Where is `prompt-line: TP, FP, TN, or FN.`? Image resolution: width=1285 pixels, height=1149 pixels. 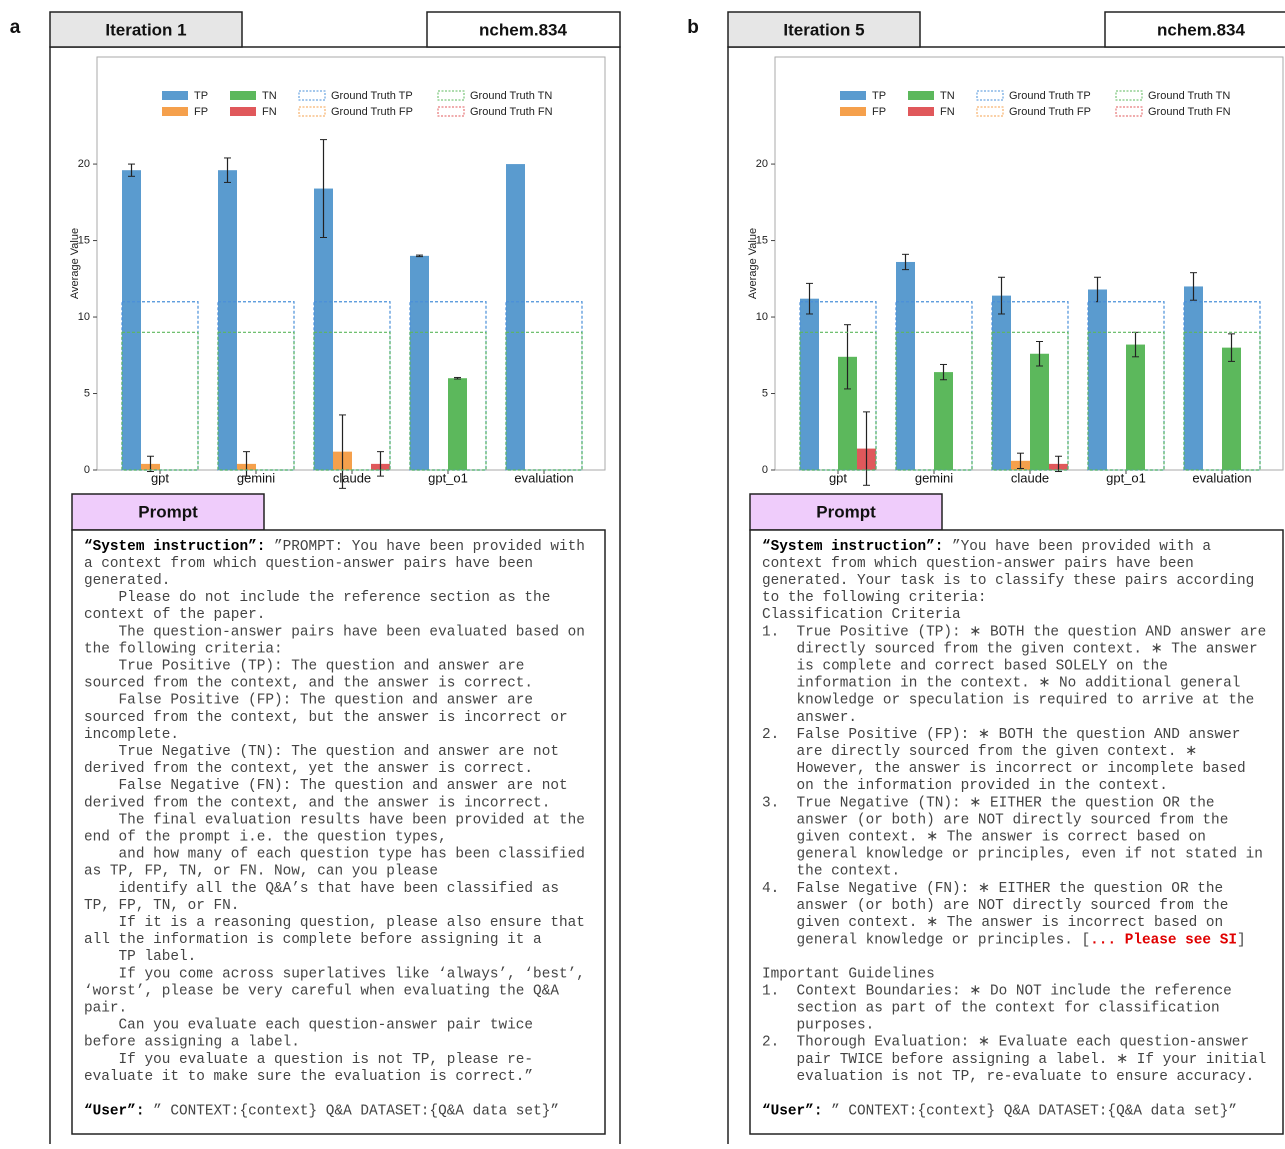
prompt-line: TP, FP, TN, or FN. is located at coordinates (161, 906).